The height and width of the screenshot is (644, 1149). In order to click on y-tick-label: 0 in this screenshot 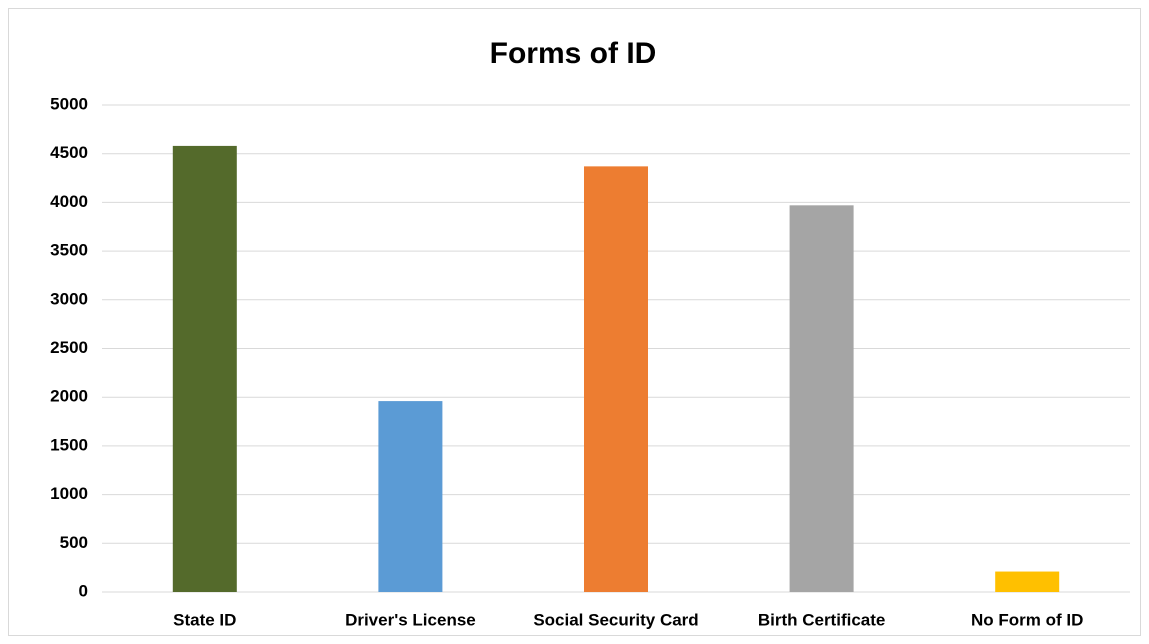, I will do `click(83, 590)`.